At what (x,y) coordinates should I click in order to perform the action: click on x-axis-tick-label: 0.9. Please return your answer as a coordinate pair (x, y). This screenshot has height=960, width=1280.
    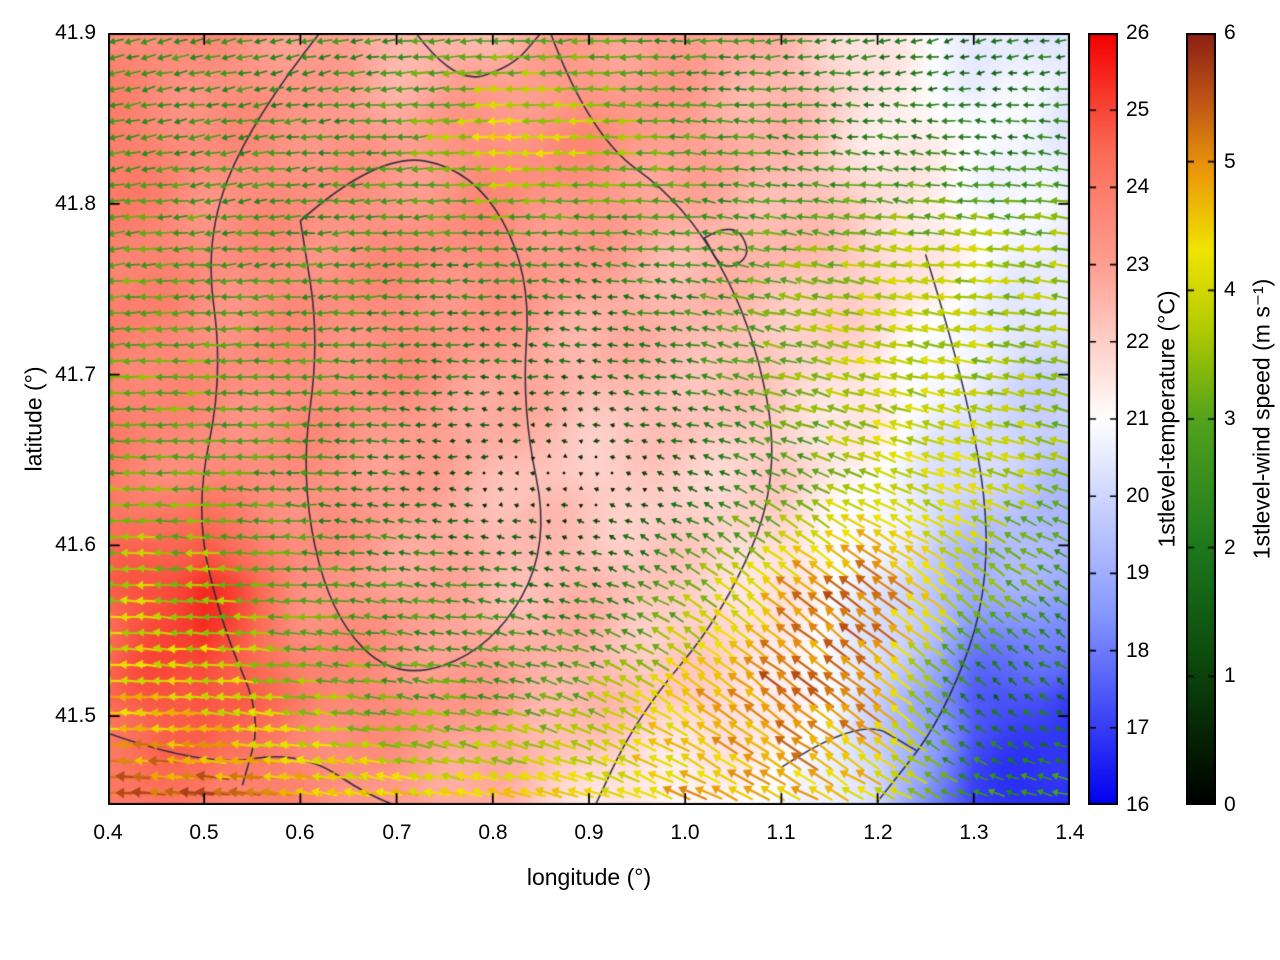
    Looking at the image, I should click on (589, 832).